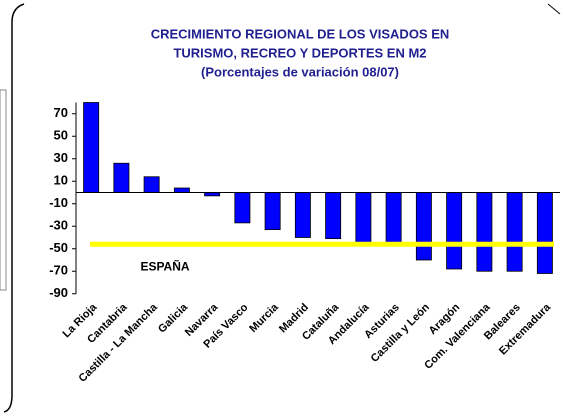 The image size is (563, 416). Describe the element at coordinates (300, 71) in the screenshot. I see `chart-title: (Porcentajes de variación 08/07)` at that location.